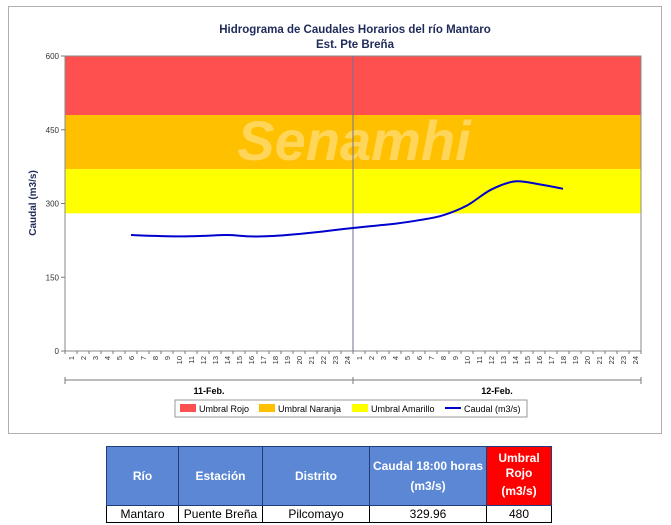  I want to click on header-distrito: Distrito, so click(316, 476).